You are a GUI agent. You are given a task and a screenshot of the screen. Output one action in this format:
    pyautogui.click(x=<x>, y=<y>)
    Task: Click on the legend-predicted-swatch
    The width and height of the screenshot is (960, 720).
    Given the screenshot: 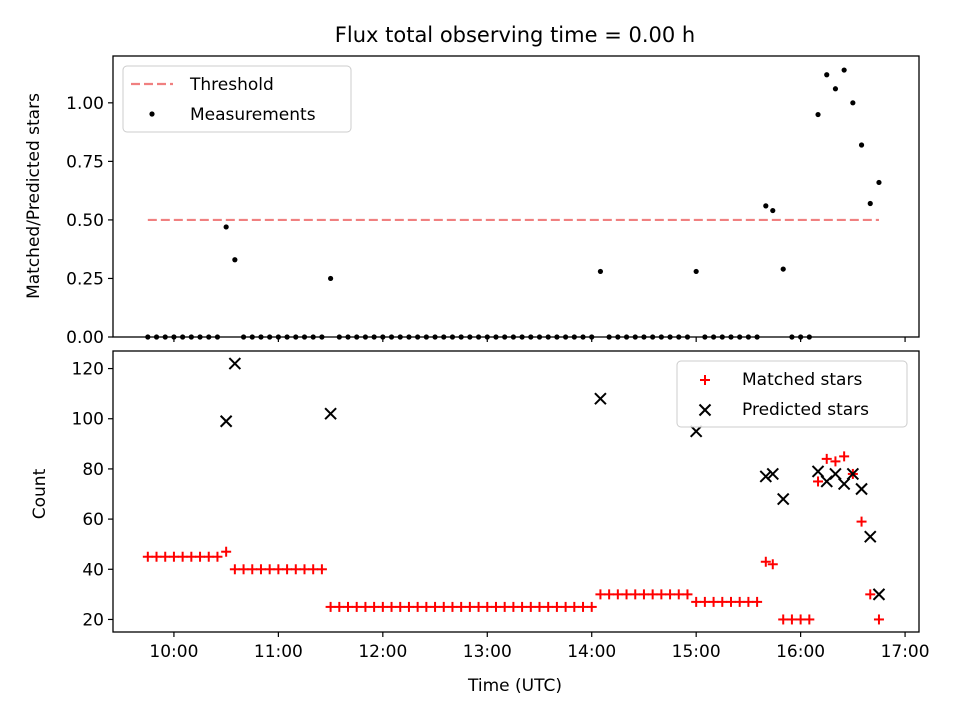 What is the action you would take?
    pyautogui.click(x=705, y=410)
    